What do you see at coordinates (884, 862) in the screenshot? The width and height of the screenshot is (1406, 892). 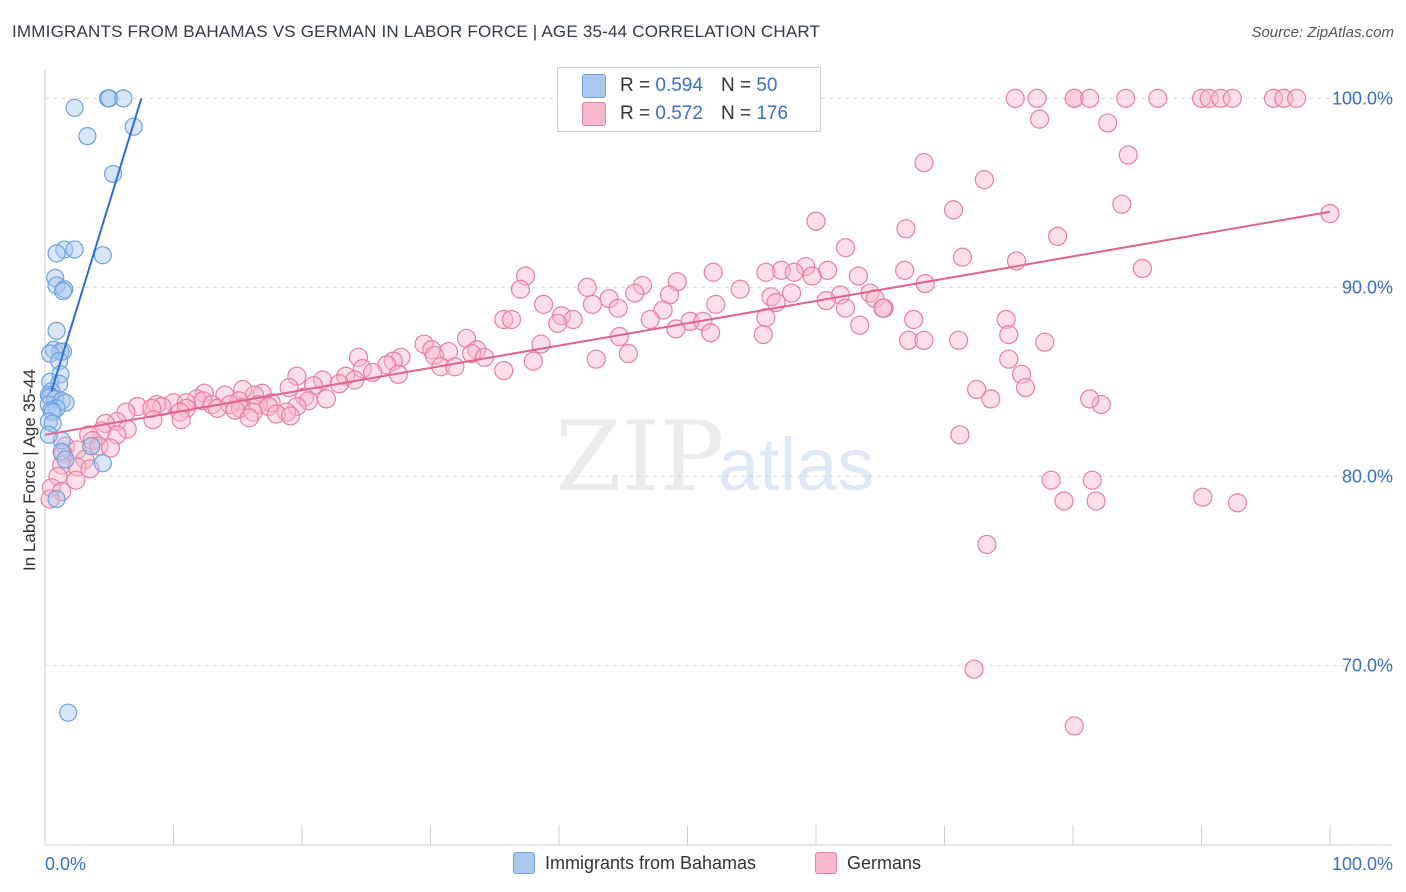 I see `legend-label-germans: Germans` at bounding box center [884, 862].